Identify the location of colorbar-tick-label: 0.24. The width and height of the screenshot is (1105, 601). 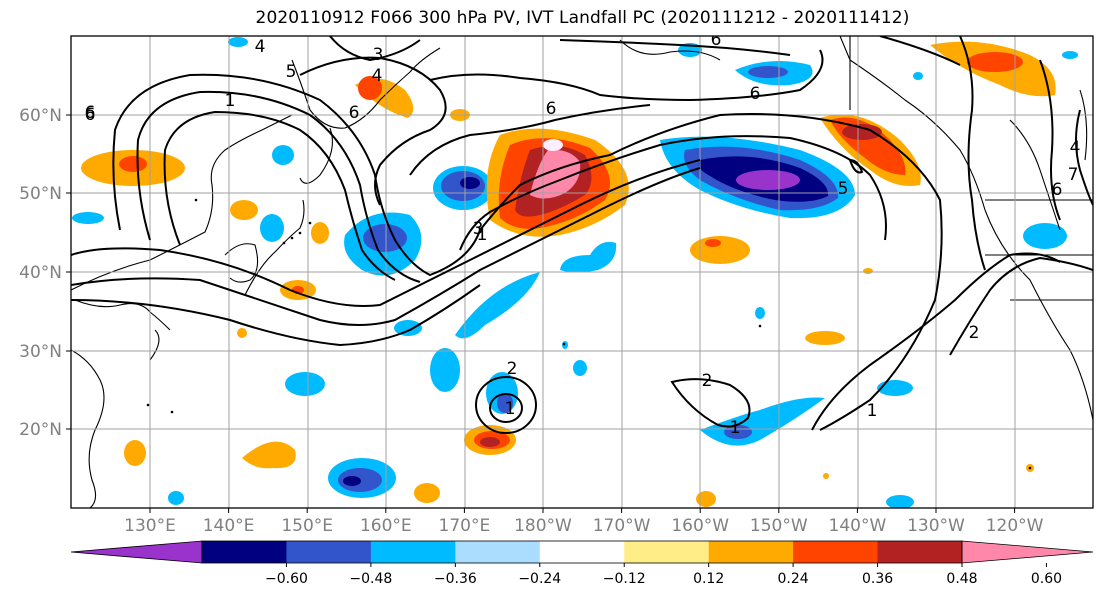
(793, 579).